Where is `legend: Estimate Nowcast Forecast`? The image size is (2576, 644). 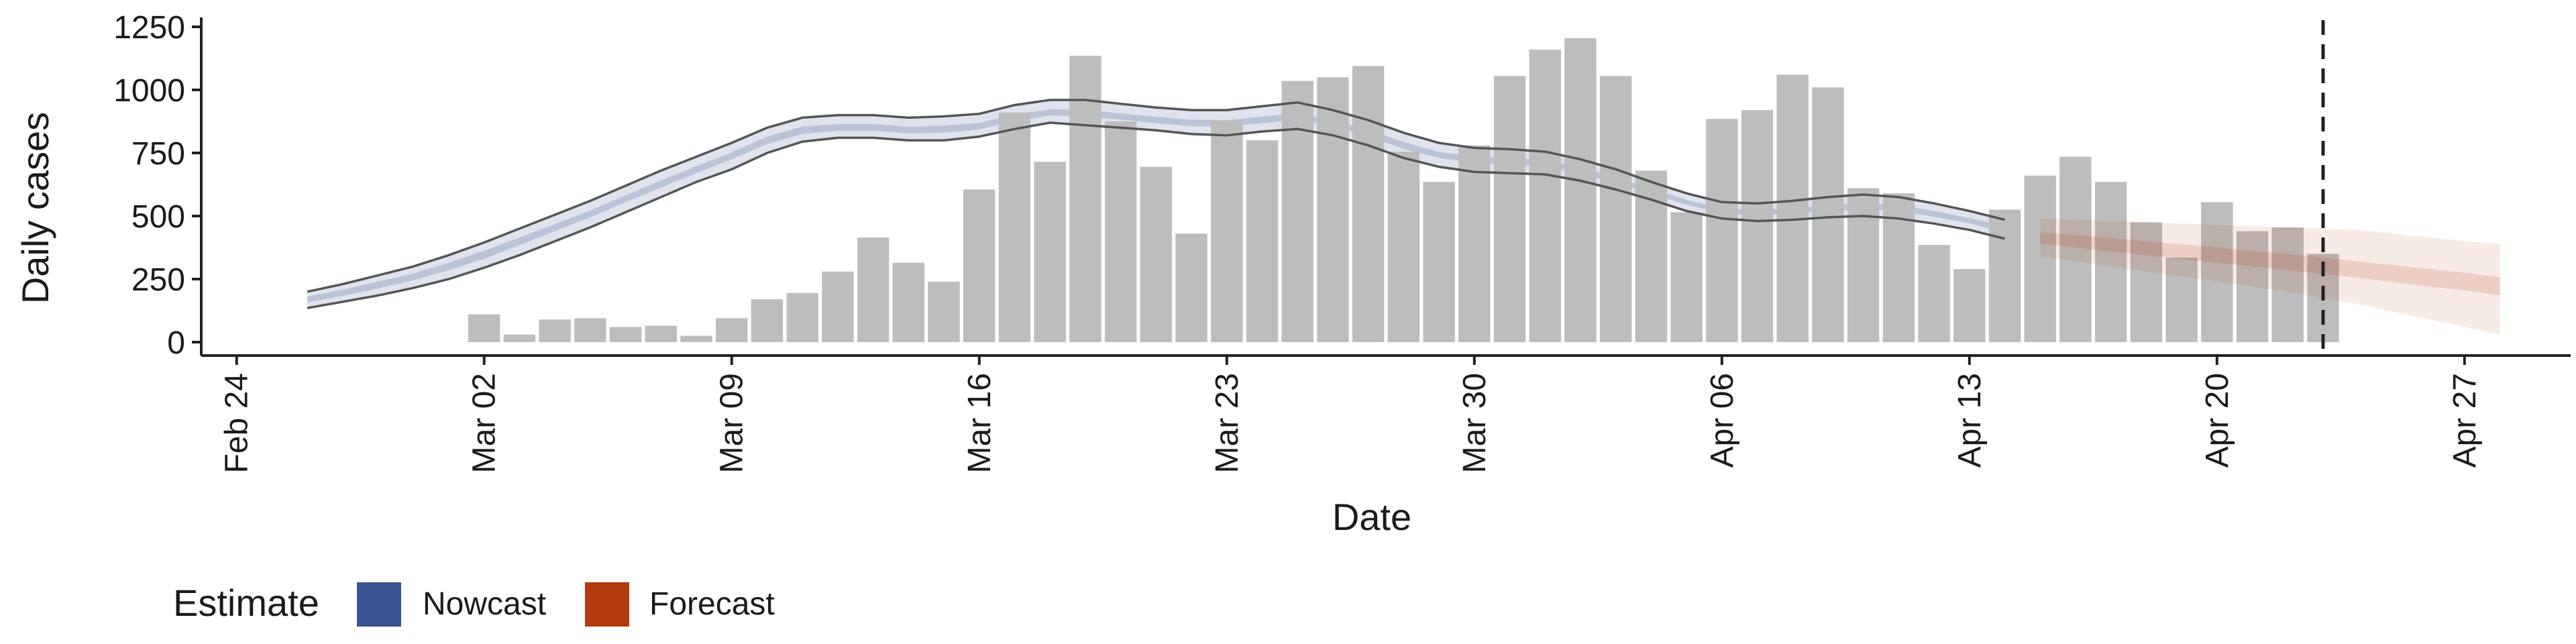 legend: Estimate Nowcast Forecast is located at coordinates (474, 604).